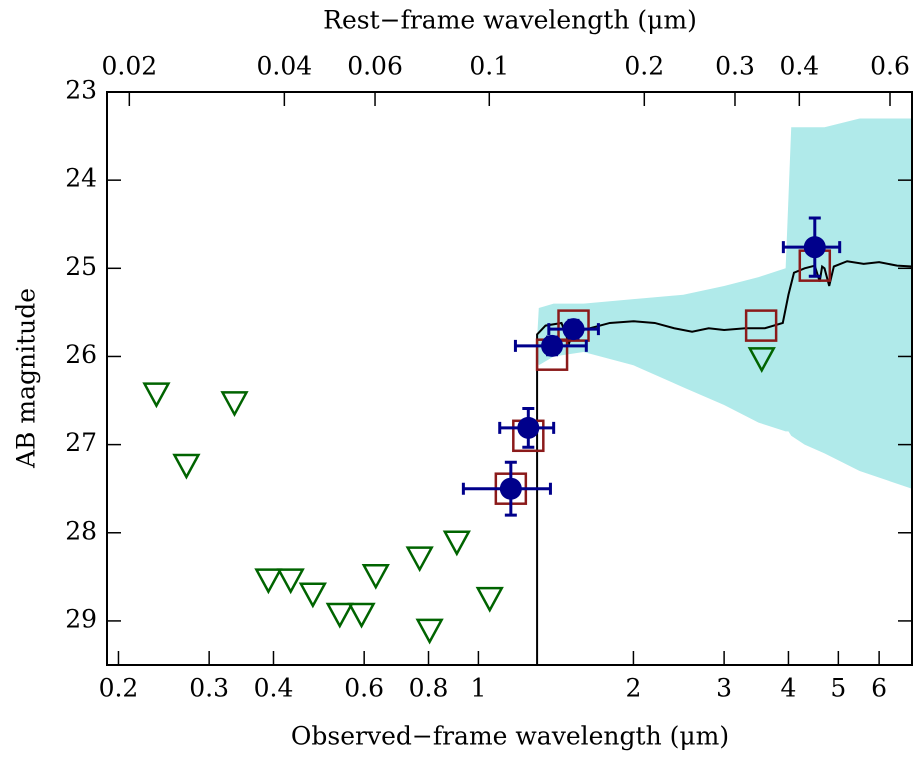 The height and width of the screenshot is (757, 917). What do you see at coordinates (274, 688) in the screenshot?
I see `x-tick-label: 0.4` at bounding box center [274, 688].